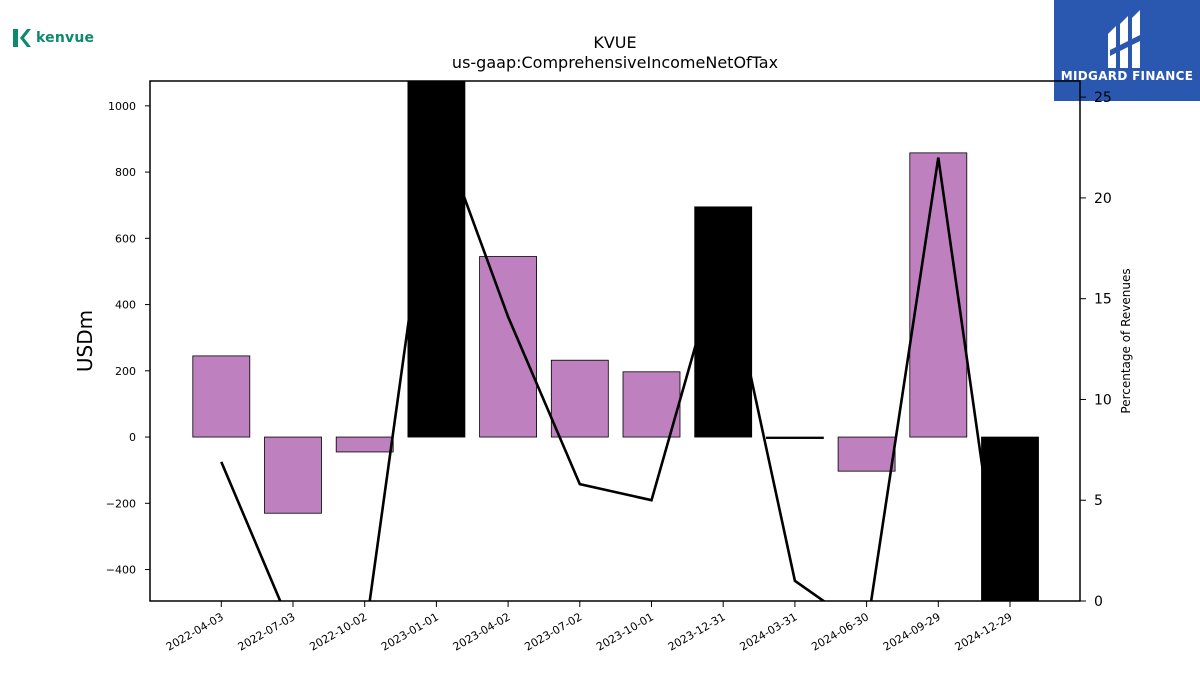  Describe the element at coordinates (1098, 501) in the screenshot. I see `y2-tick-label: 5` at that location.